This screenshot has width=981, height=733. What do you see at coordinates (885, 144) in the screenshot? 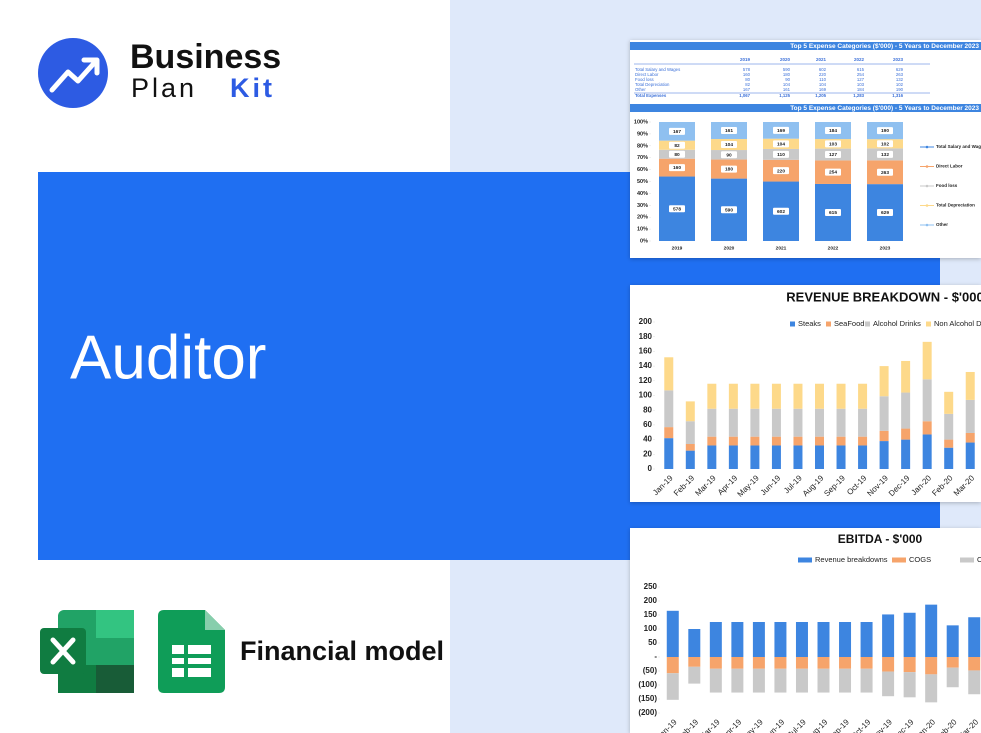
I see `data-label: 102` at bounding box center [885, 144].